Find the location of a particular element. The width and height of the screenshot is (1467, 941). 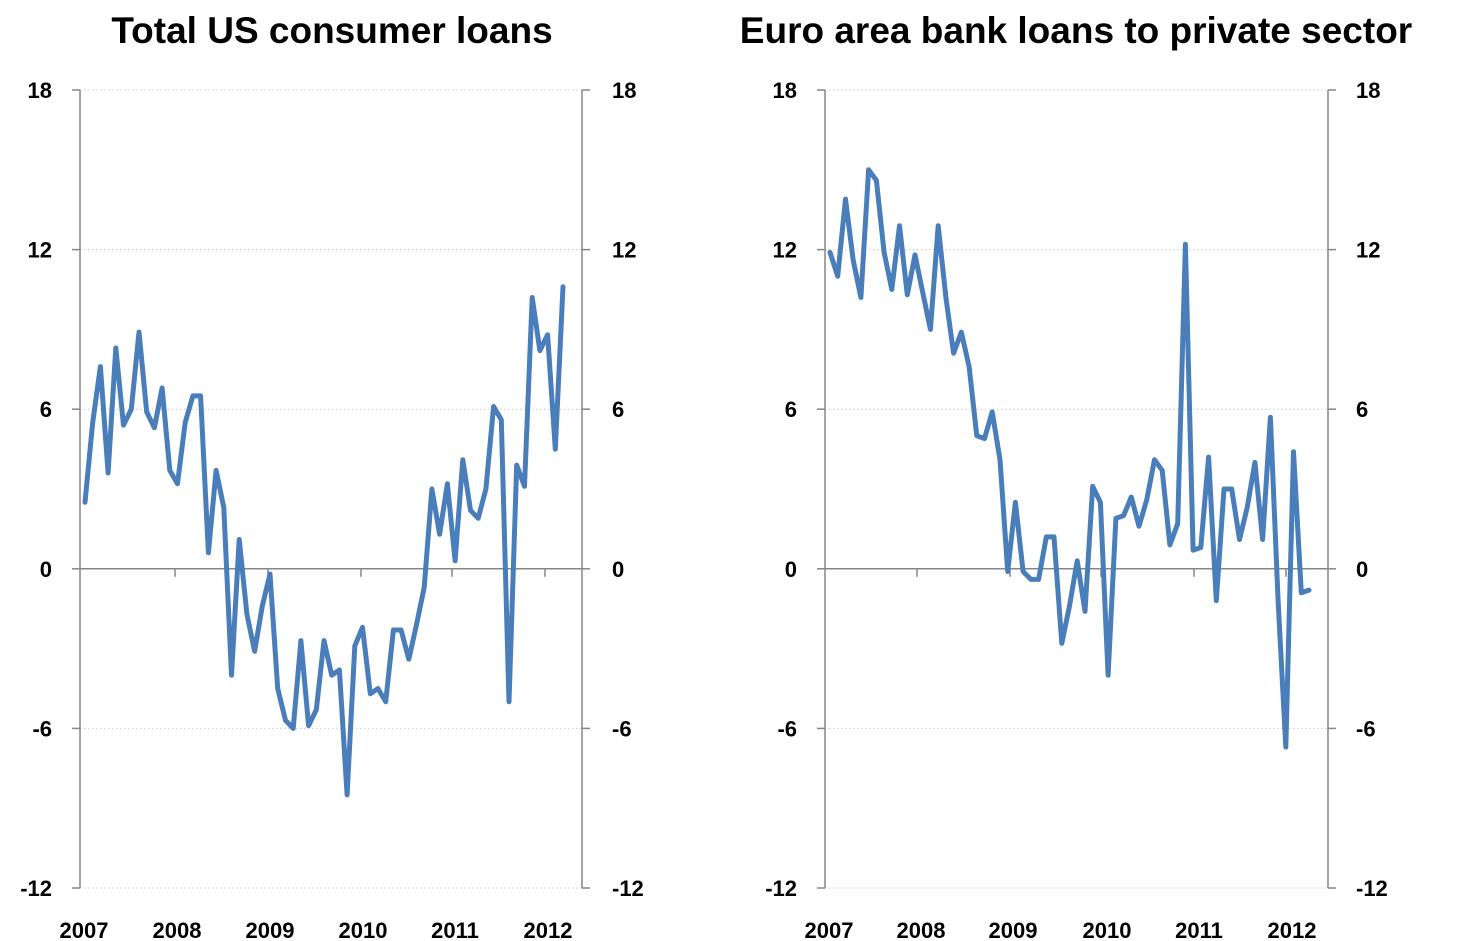

chart-title: Total US consumer loans is located at coordinates (331, 30).